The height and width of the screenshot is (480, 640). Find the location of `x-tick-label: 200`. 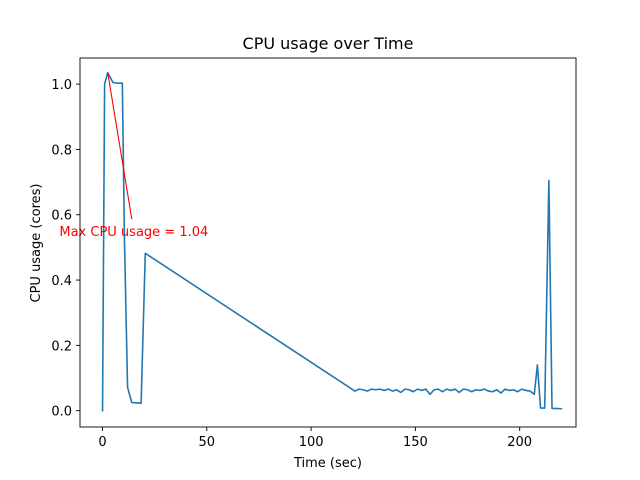

x-tick-label: 200 is located at coordinates (519, 442).